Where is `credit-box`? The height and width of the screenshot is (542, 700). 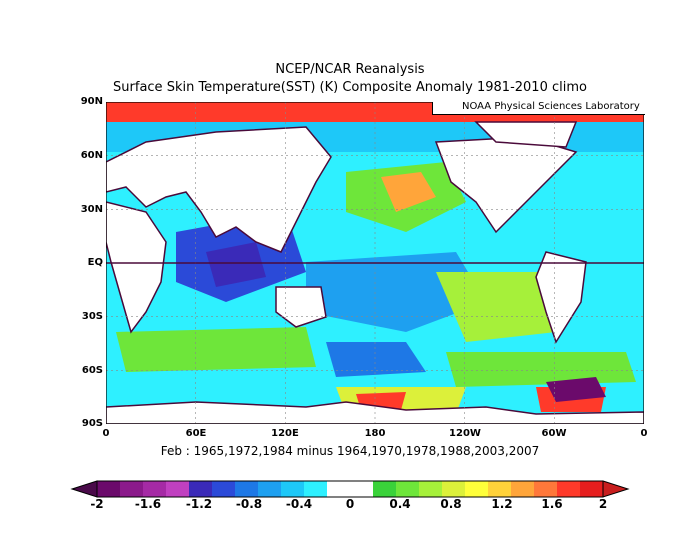
credit-box is located at coordinates (538, 108).